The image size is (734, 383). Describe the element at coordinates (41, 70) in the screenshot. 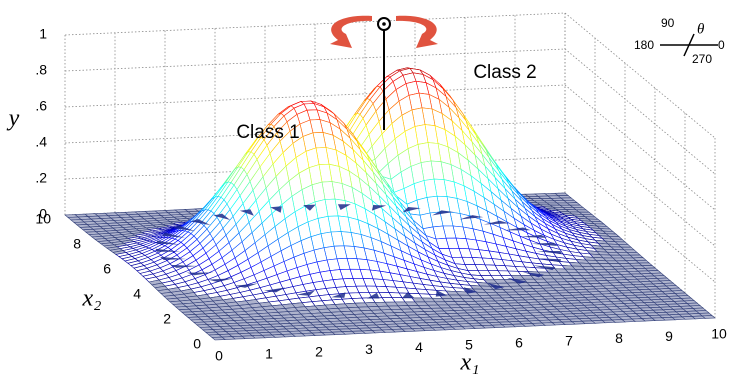

I see `y-tick-label: .8` at that location.